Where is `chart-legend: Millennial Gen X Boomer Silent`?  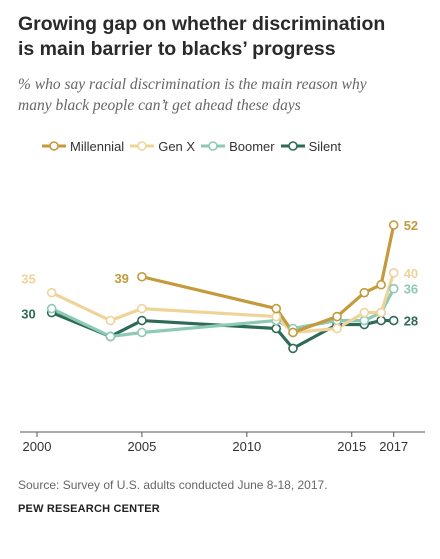
chart-legend: Millennial Gen X Boomer Silent is located at coordinates (194, 146).